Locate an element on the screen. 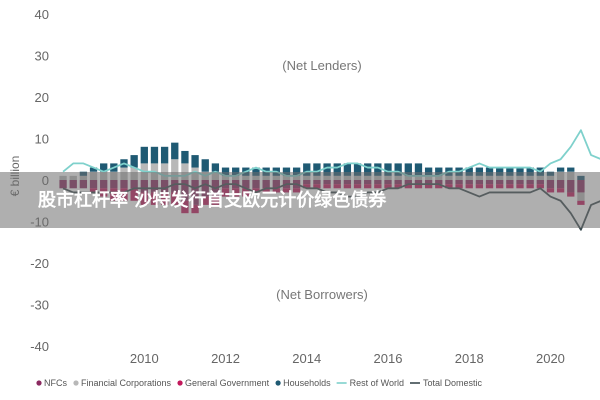  legend-entry: NFCs is located at coordinates (55, 383).